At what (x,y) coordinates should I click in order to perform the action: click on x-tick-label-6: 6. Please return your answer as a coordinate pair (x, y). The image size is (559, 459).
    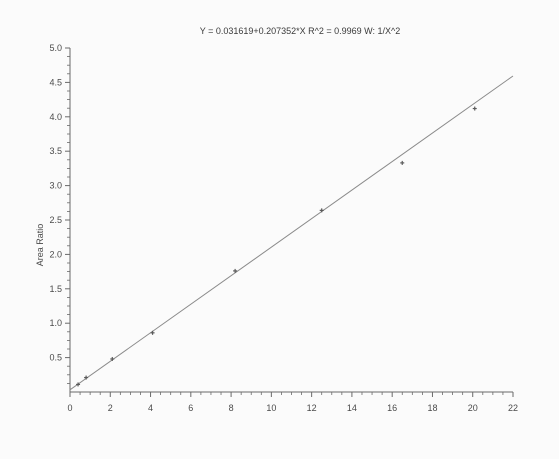
    Looking at the image, I should click on (190, 408).